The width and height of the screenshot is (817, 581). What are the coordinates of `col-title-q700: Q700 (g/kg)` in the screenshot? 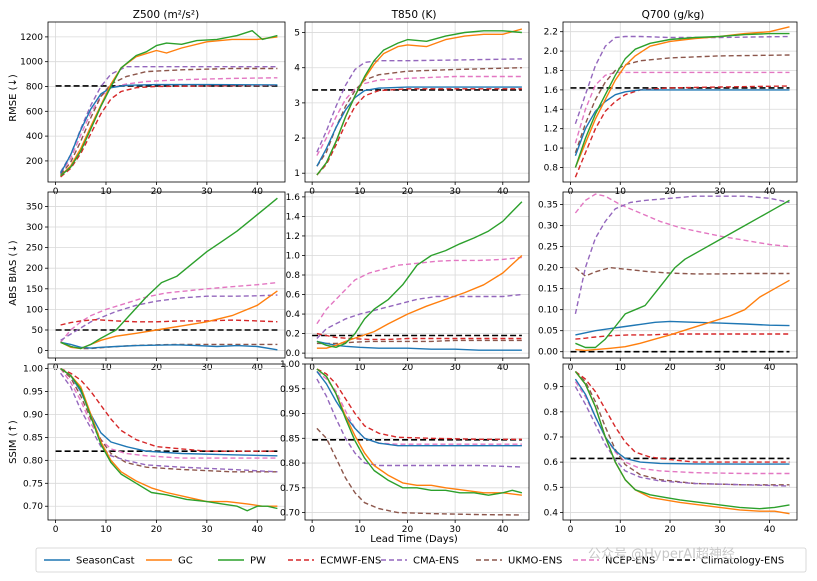 It's located at (673, 15).